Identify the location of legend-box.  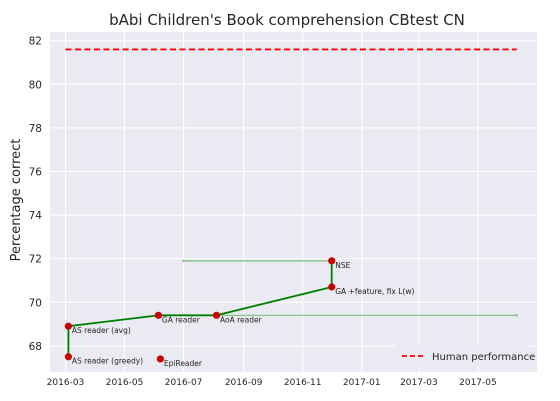
(462, 356).